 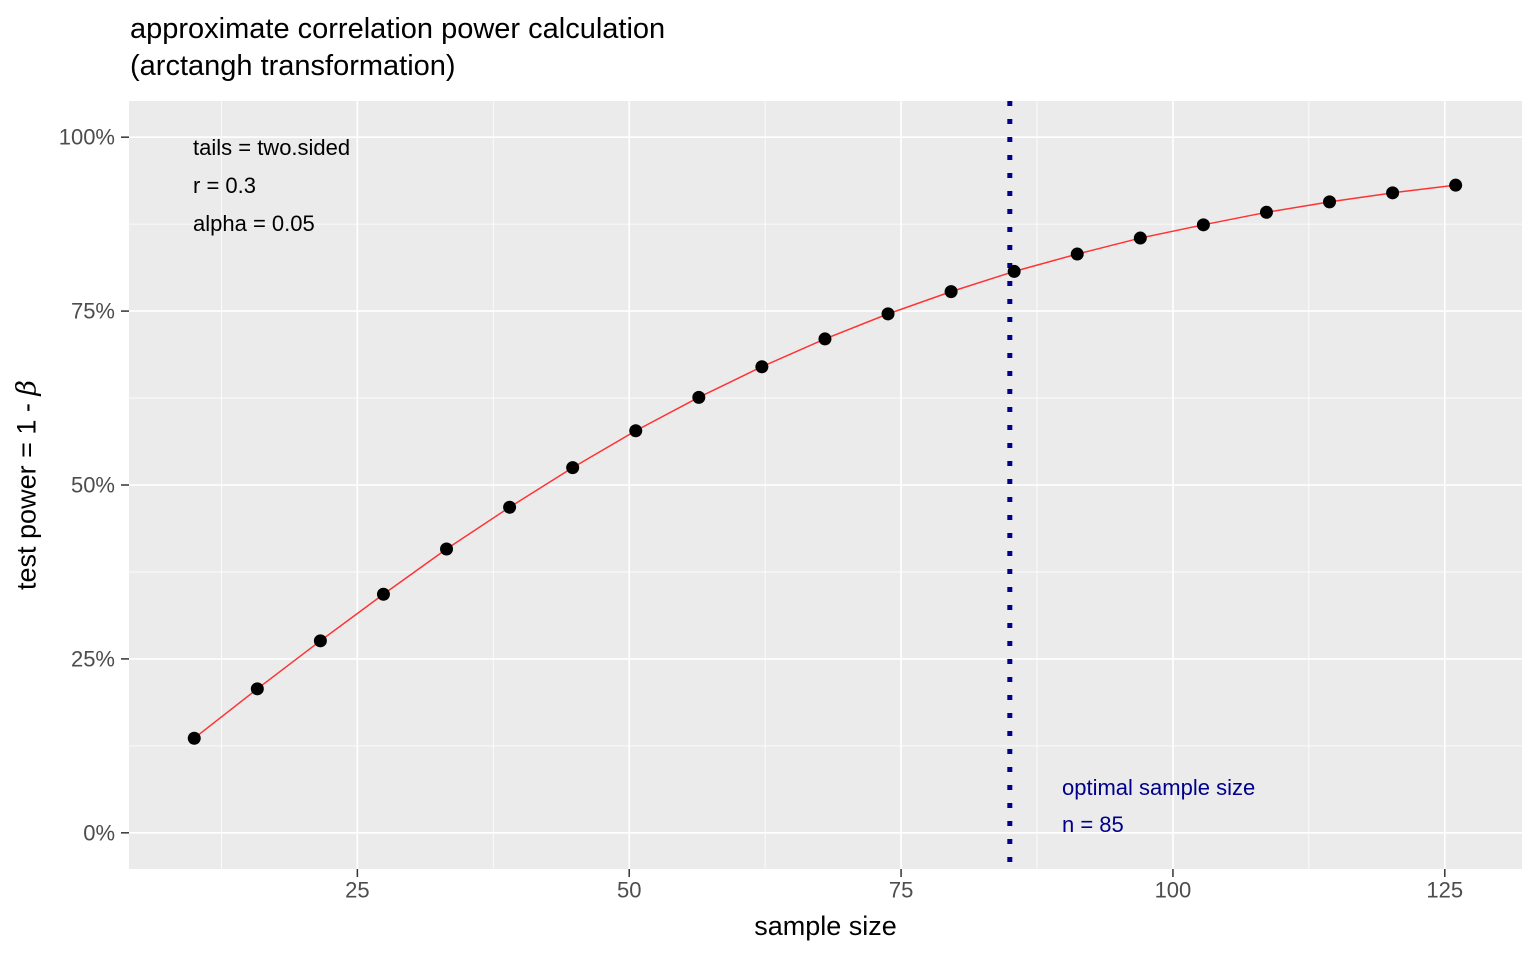 What do you see at coordinates (26, 492) in the screenshot?
I see `y-axis-title-text: test power = 1 -` at bounding box center [26, 492].